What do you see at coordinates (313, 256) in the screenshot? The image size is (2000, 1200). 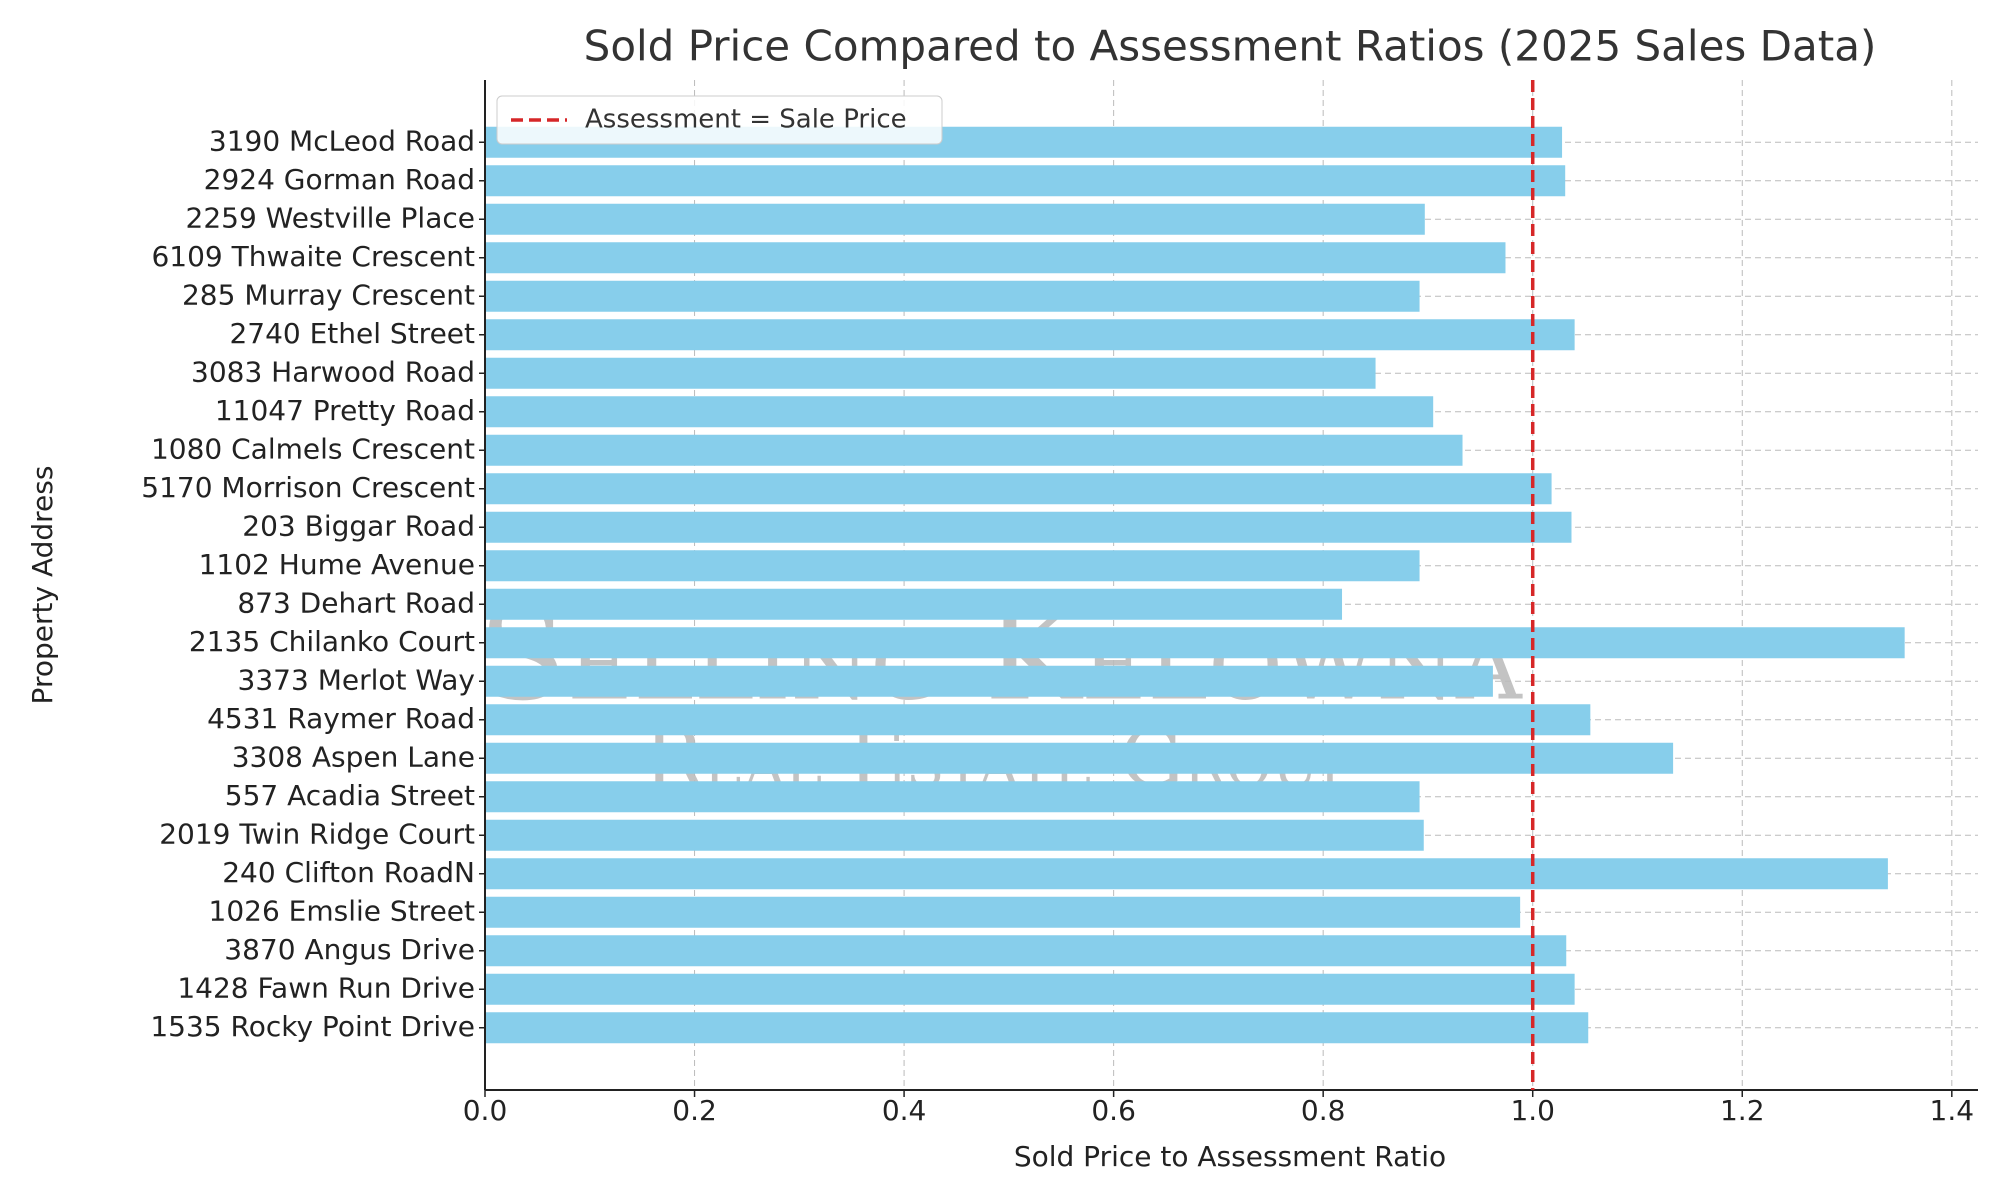 I see `y-tick-label: 6109 Thwaite Crescent` at bounding box center [313, 256].